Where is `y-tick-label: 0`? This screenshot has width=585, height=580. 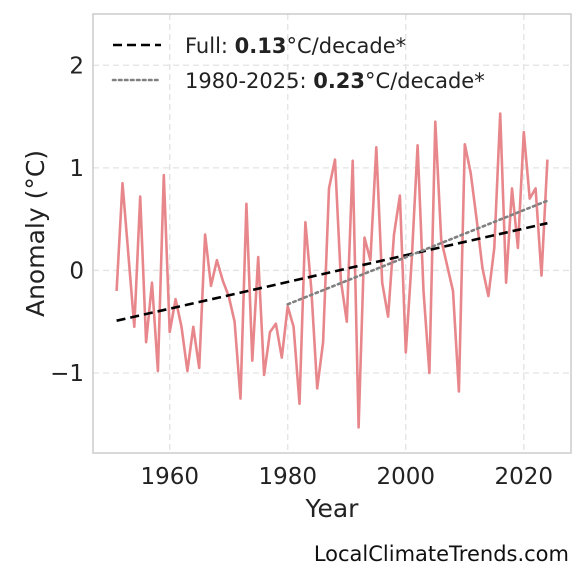 y-tick-label: 0 is located at coordinates (76, 271).